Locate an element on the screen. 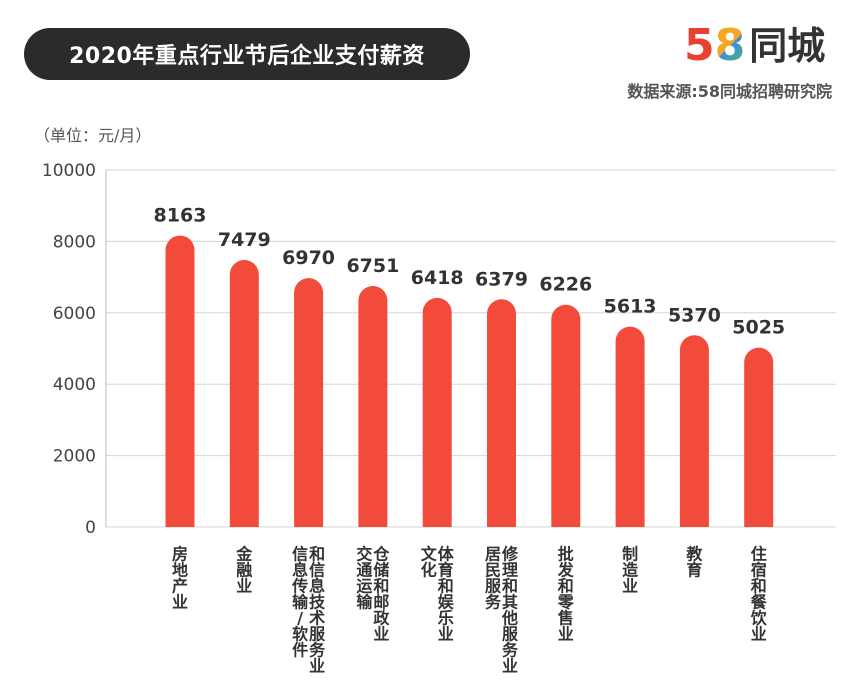  x-category-label: 教育 is located at coordinates (694, 561).